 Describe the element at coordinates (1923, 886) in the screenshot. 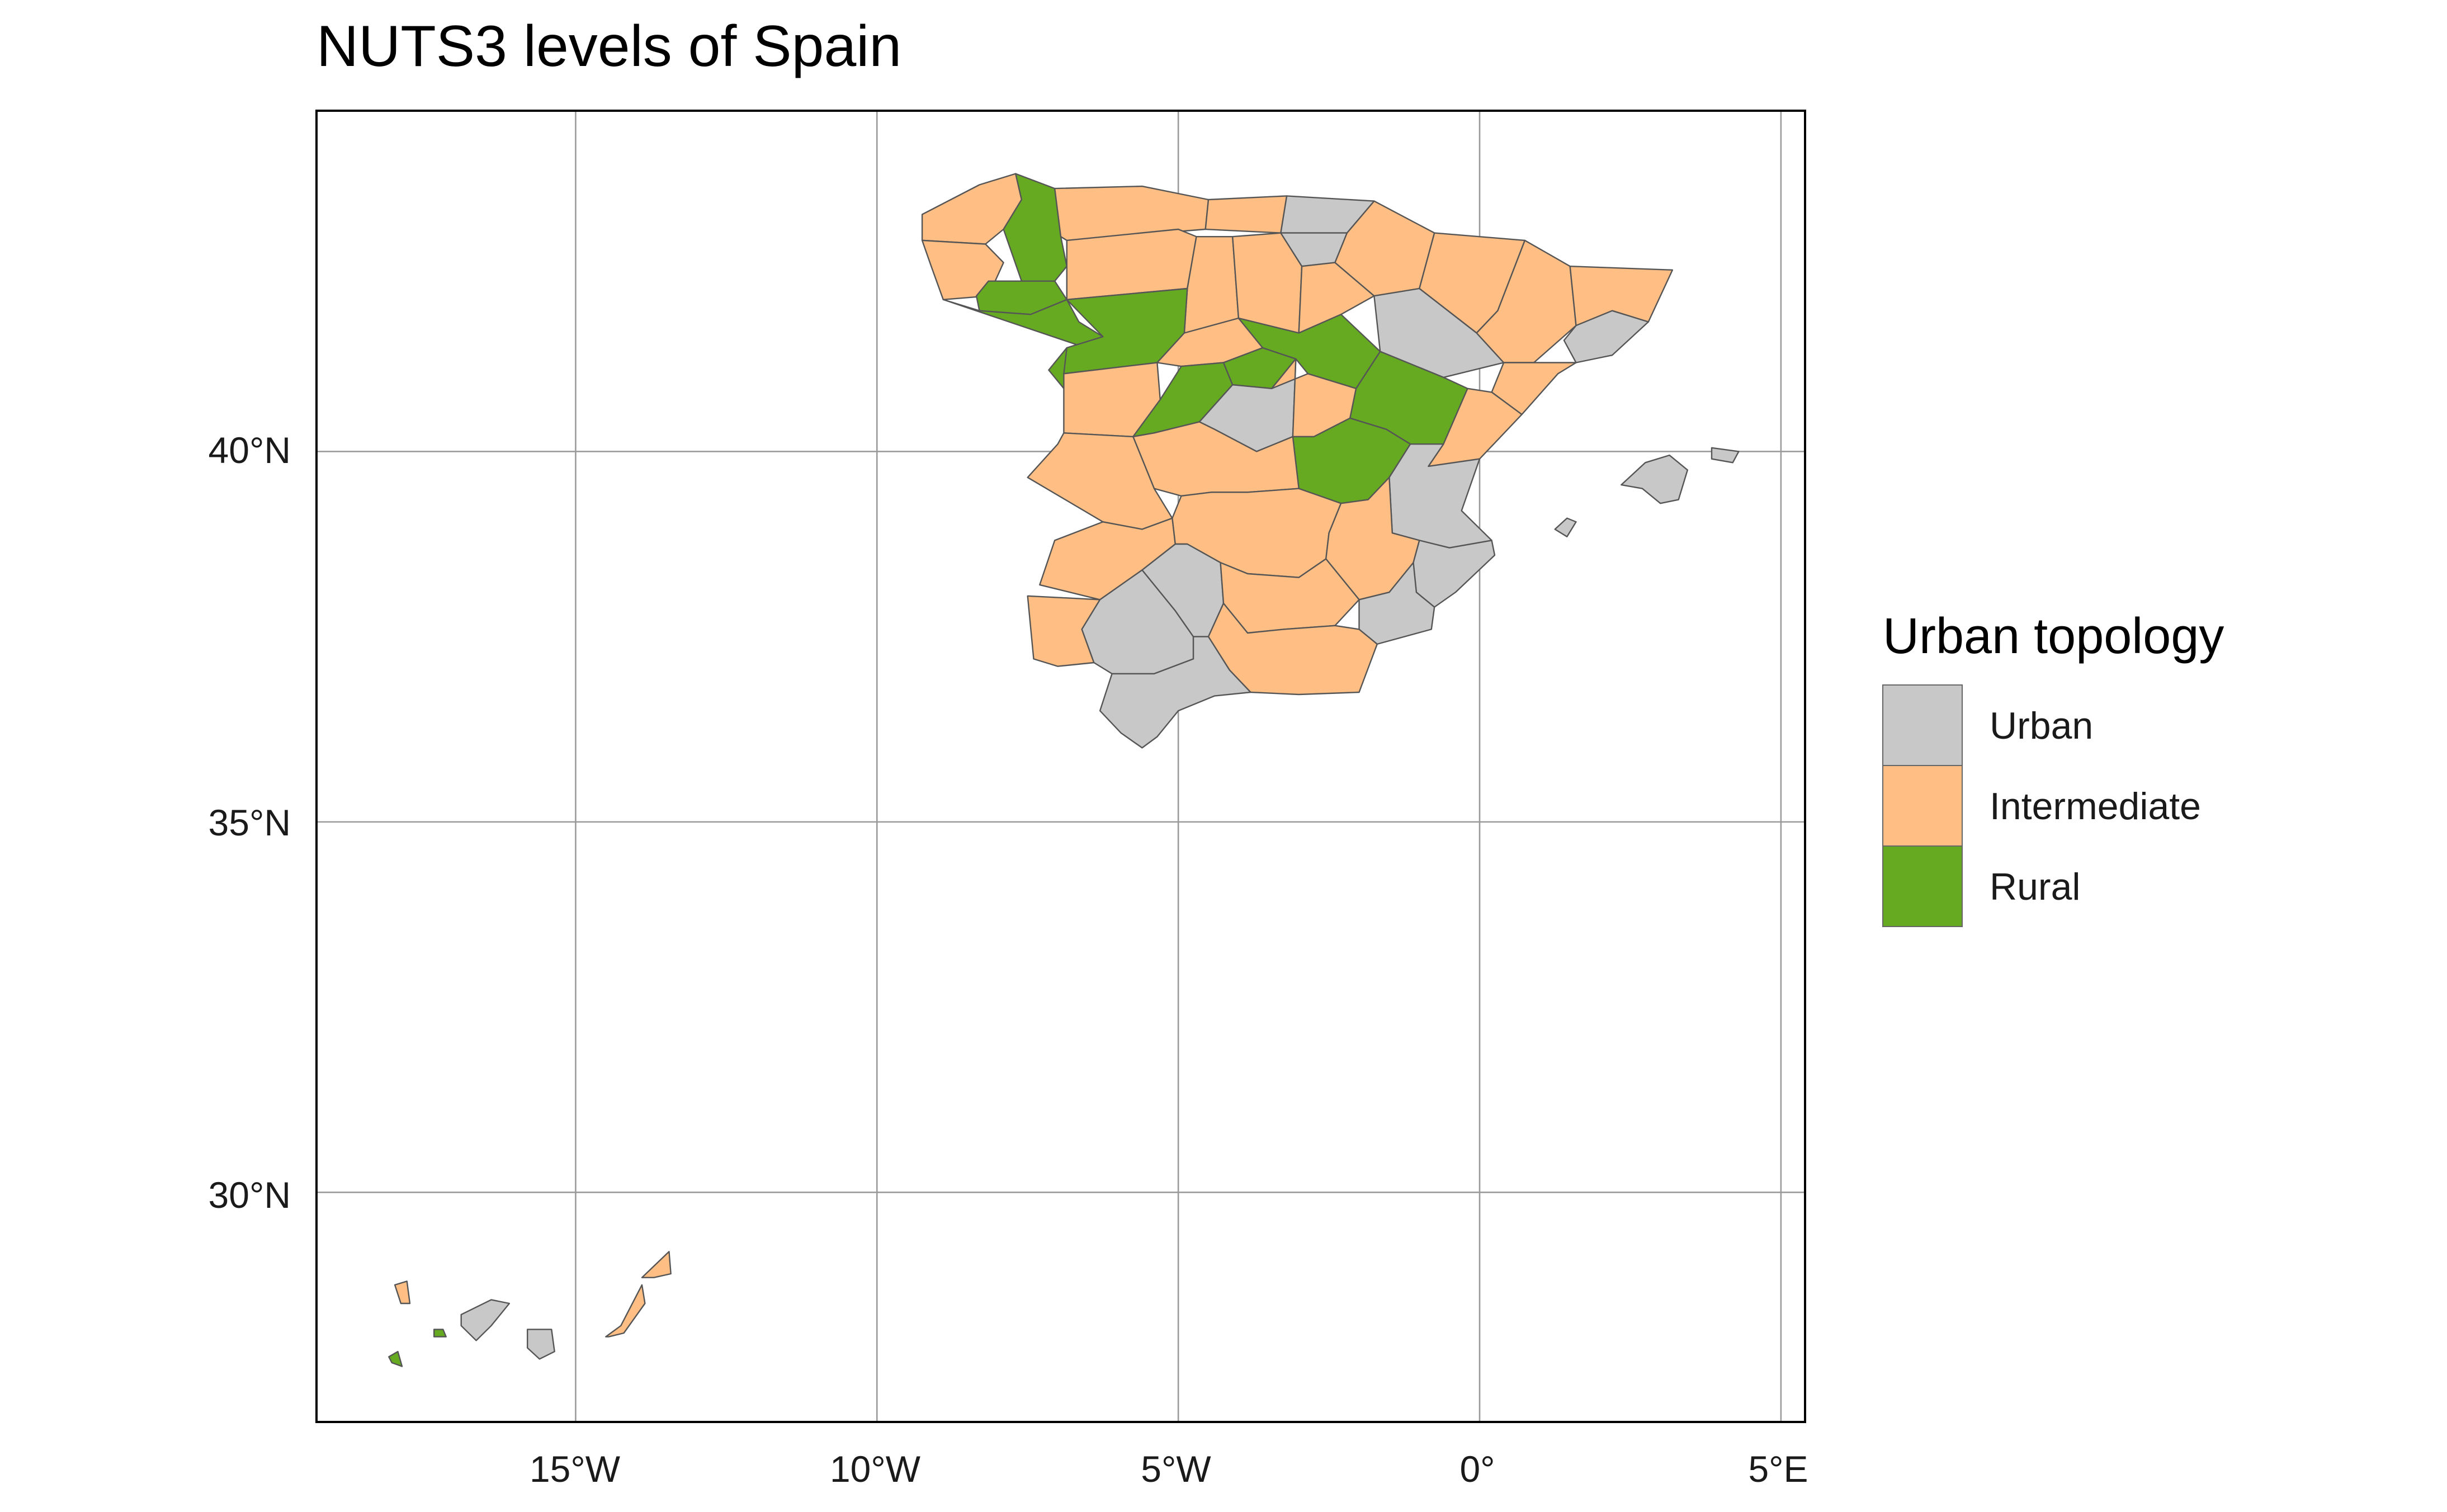

I see `legend-key-rural` at that location.